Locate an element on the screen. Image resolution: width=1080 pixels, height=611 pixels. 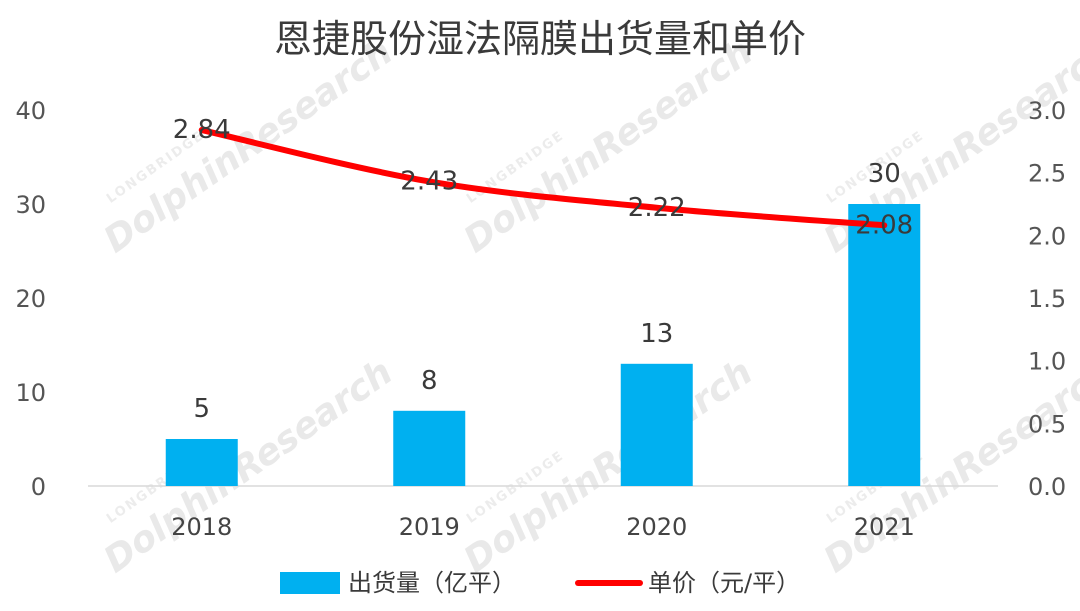
line-series is located at coordinates (543, 178).